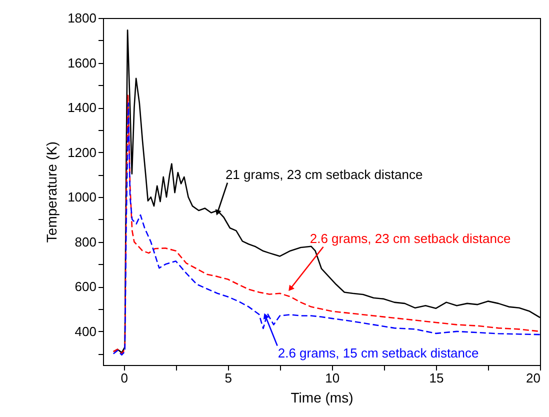  What do you see at coordinates (82, 18) in the screenshot?
I see `y-tick-label: 1800` at bounding box center [82, 18].